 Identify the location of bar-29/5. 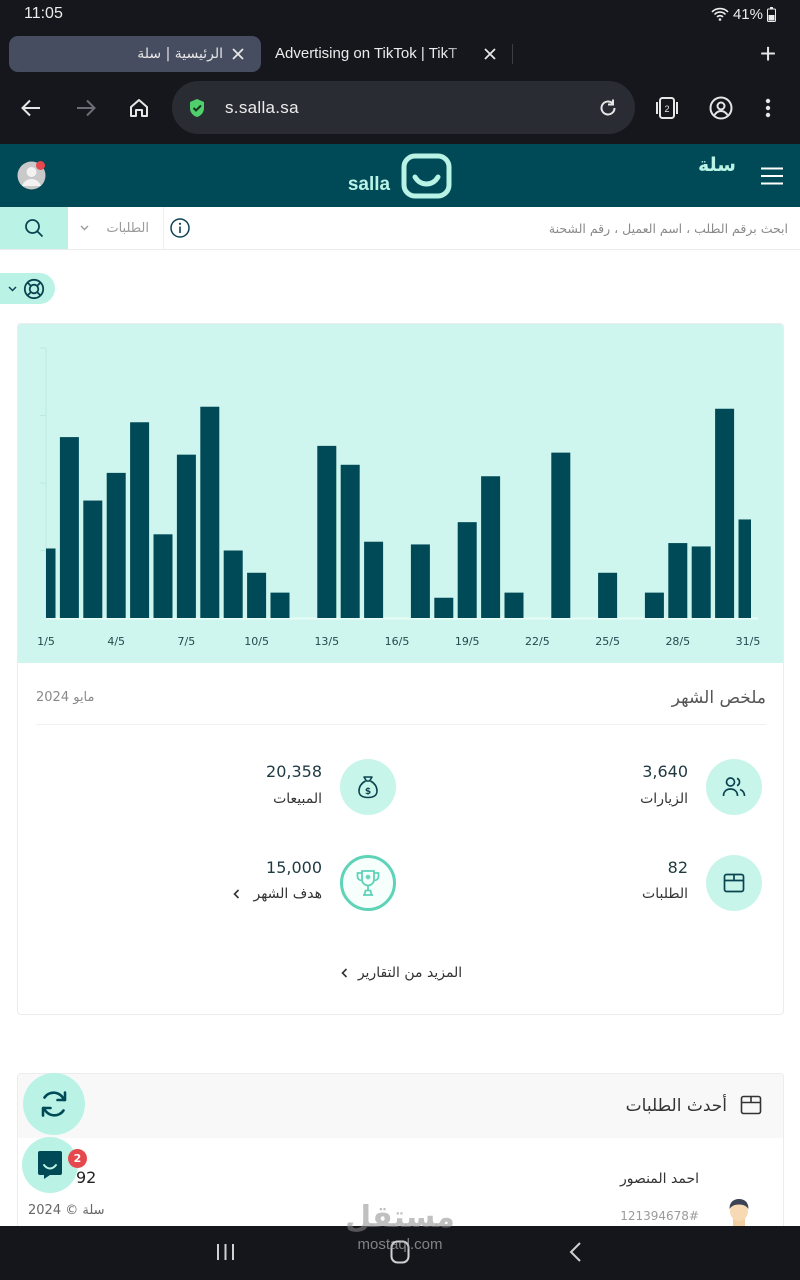
(701, 582).